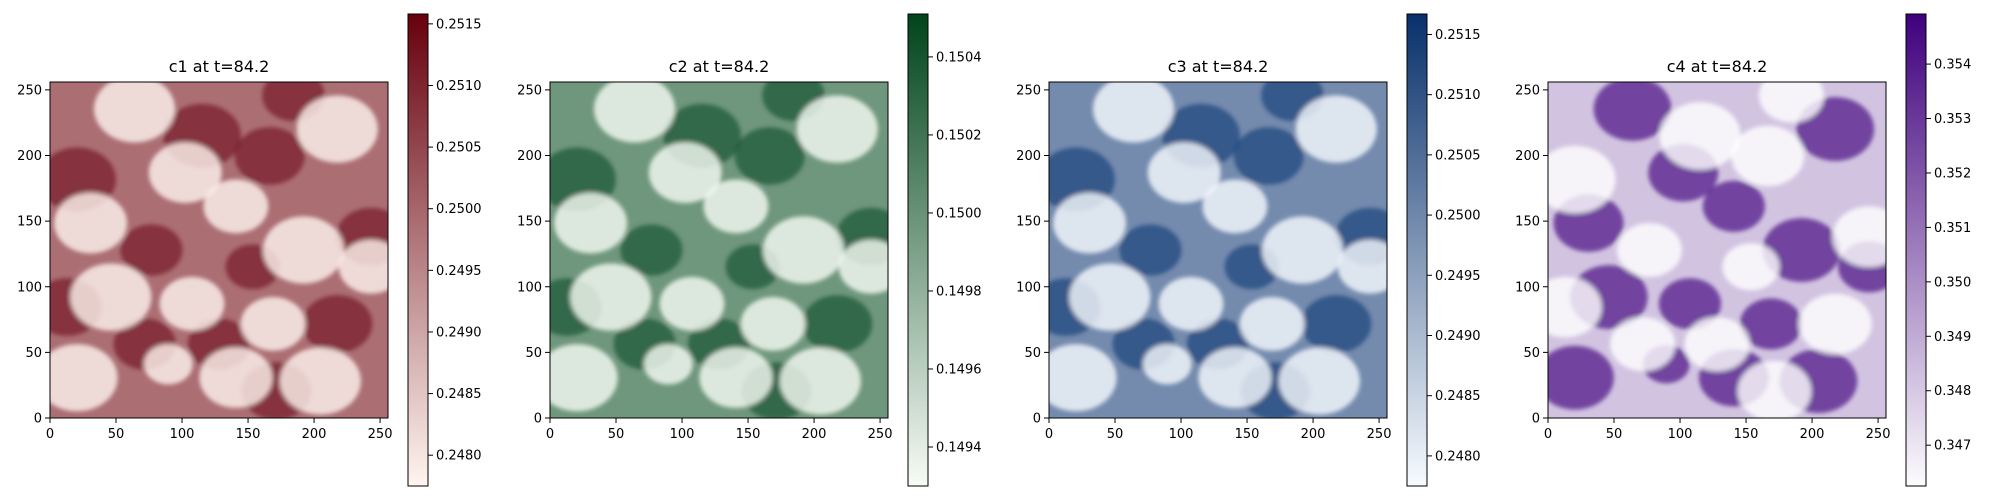  What do you see at coordinates (459, 332) in the screenshot?
I see `colorbar-tick-label: 0.2490` at bounding box center [459, 332].